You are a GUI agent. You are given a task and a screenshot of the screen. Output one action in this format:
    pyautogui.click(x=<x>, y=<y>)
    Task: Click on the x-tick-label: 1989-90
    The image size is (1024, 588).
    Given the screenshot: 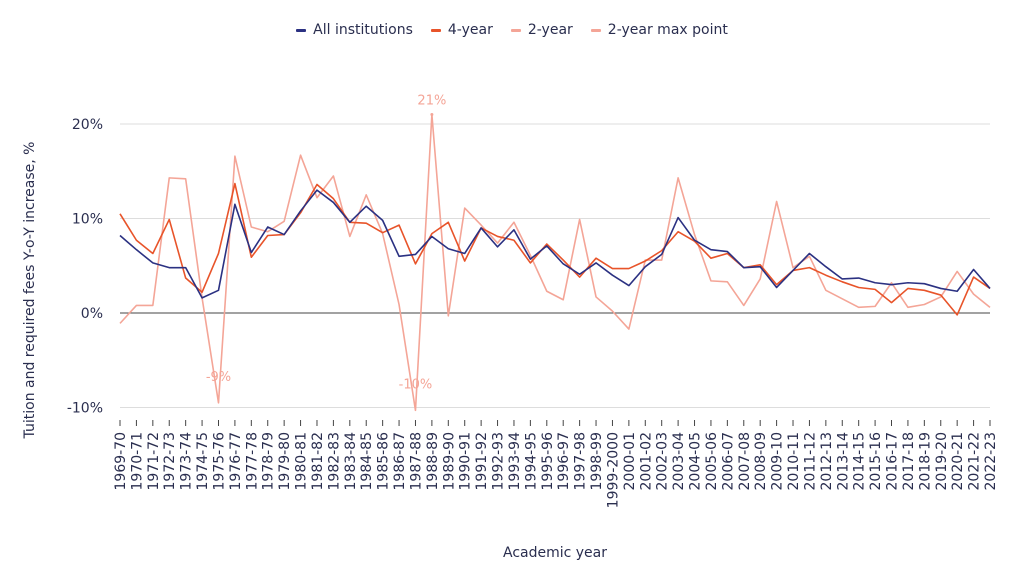 What is the action you would take?
    pyautogui.click(x=449, y=461)
    